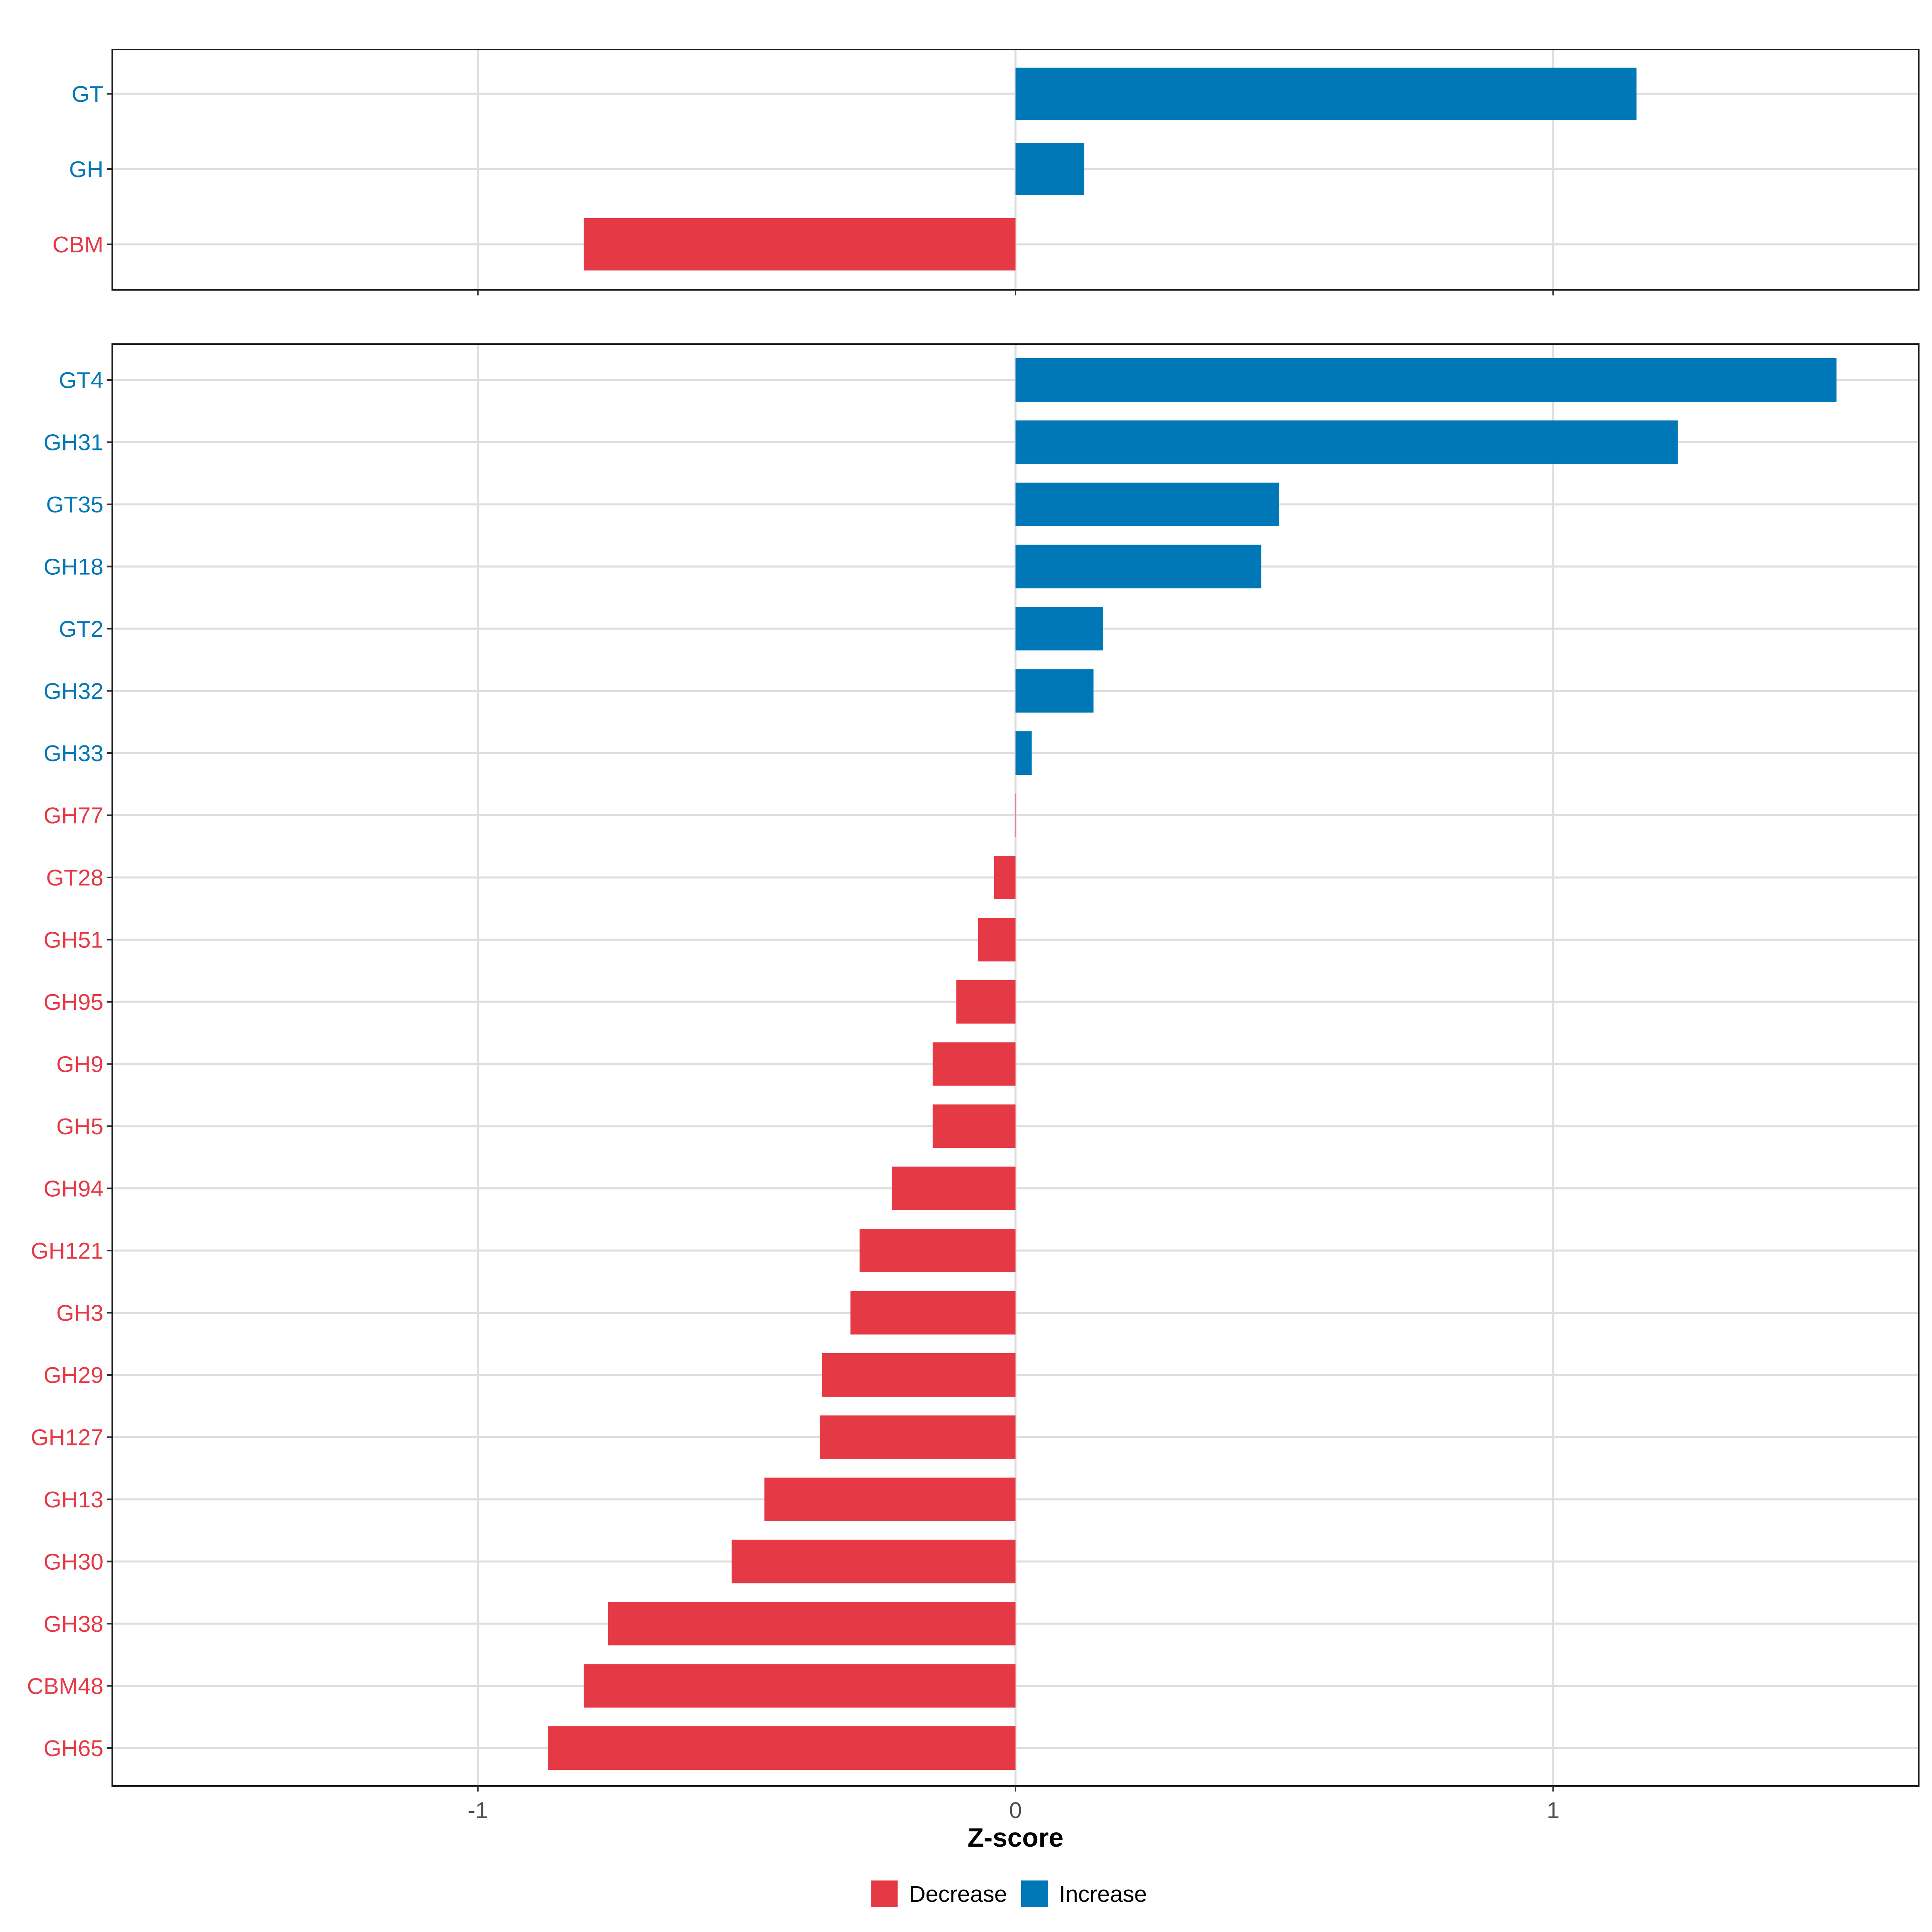  I want to click on bar-gt35, so click(1147, 504).